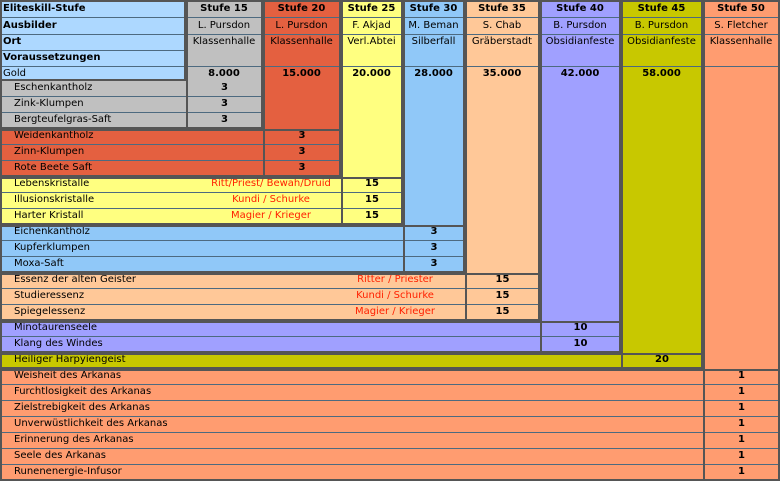 This screenshot has height=481, width=780. Describe the element at coordinates (63, 119) in the screenshot. I see `material-name: Bergteufelgras-Saft` at that location.